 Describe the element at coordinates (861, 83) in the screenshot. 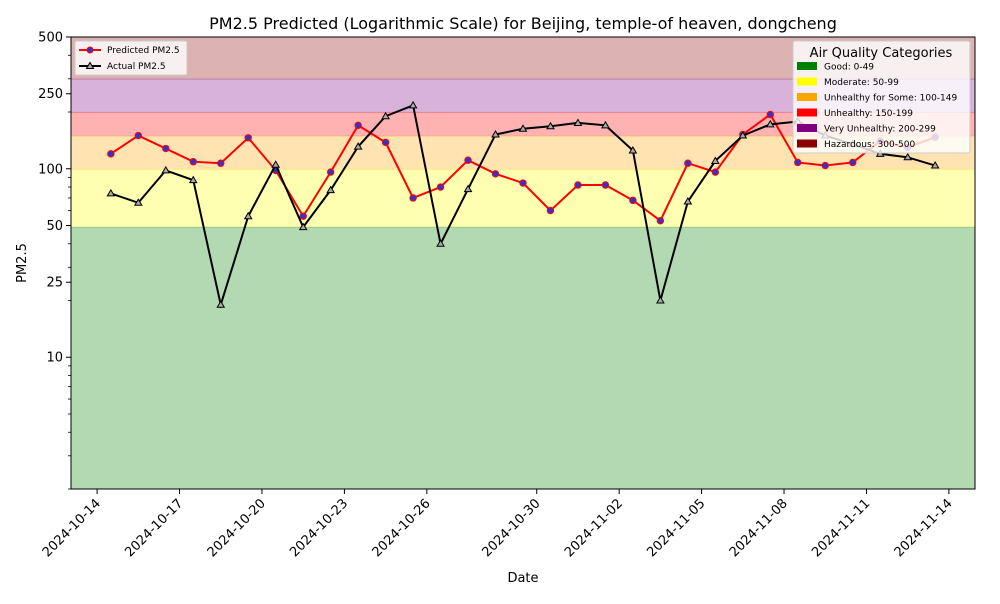

I see `category-label: Moderate: 50-99` at that location.